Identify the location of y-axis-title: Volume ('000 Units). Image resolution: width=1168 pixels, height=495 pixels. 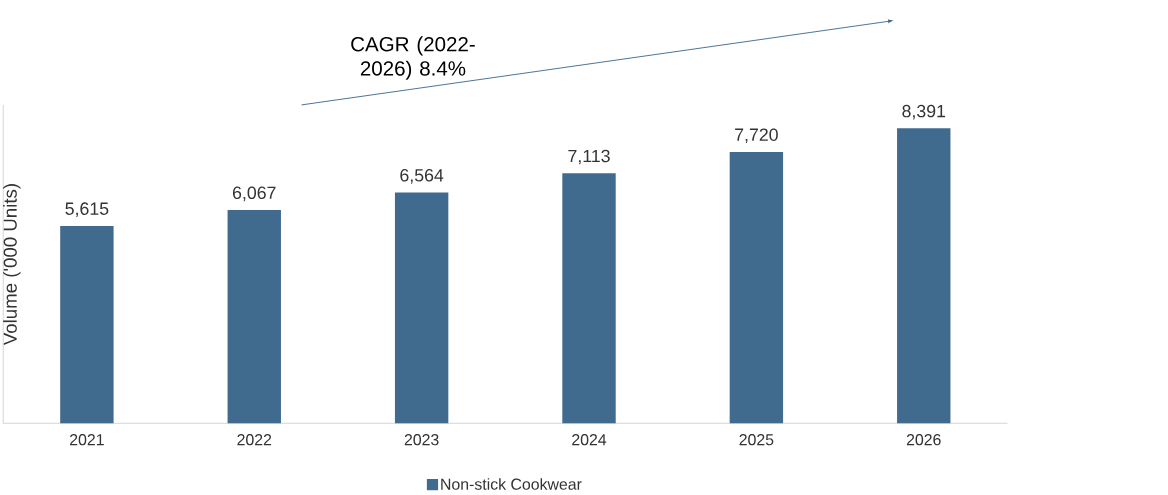
(12, 265).